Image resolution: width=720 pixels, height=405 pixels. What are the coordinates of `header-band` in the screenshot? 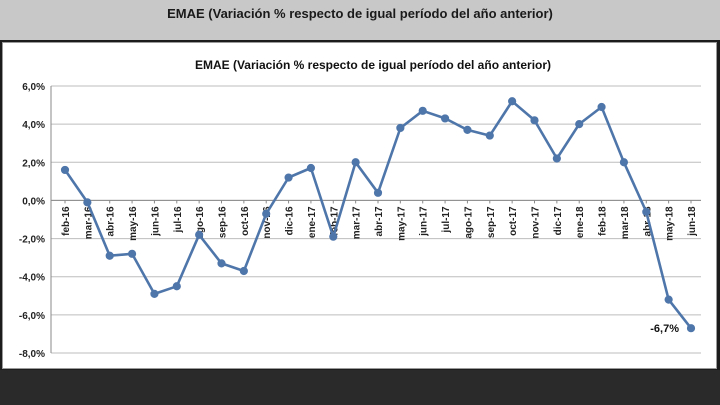 It's located at (360, 20).